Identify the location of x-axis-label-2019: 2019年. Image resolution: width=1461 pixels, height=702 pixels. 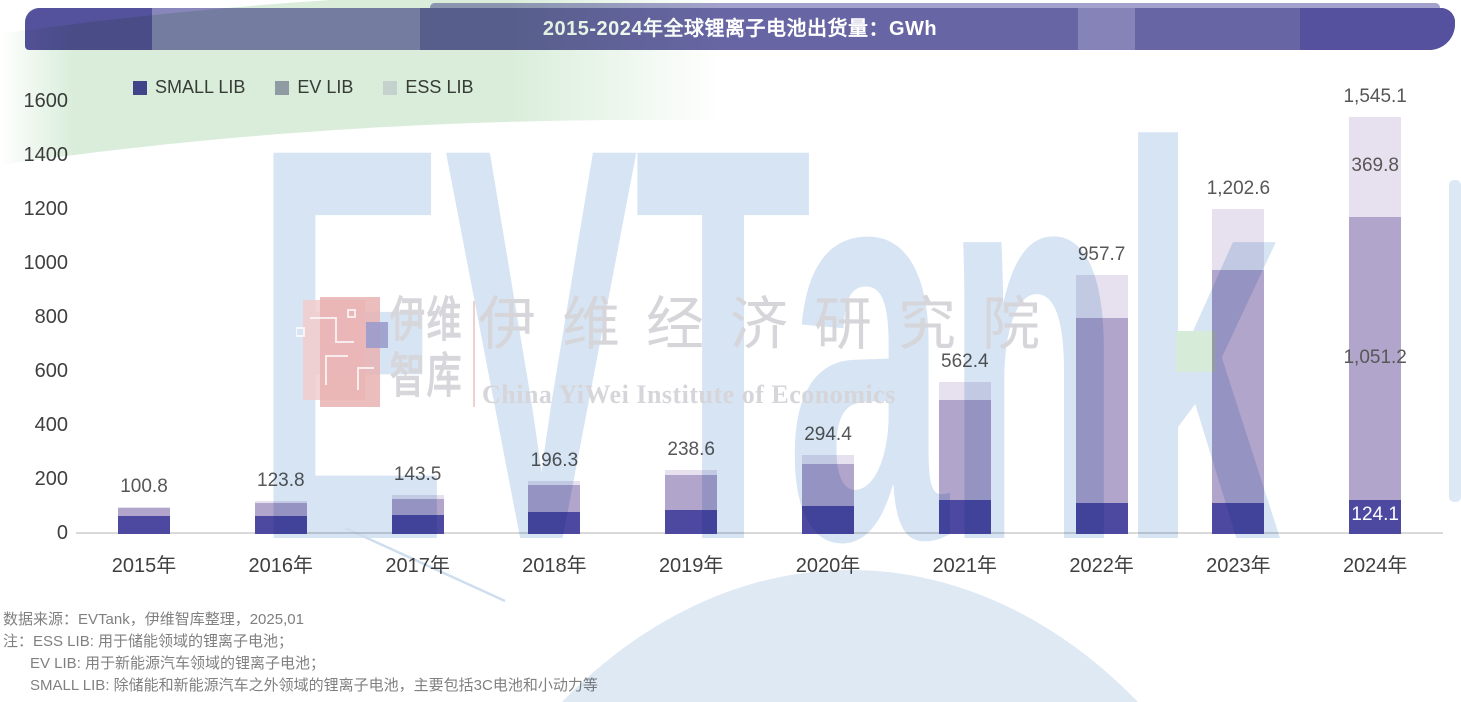
(691, 566).